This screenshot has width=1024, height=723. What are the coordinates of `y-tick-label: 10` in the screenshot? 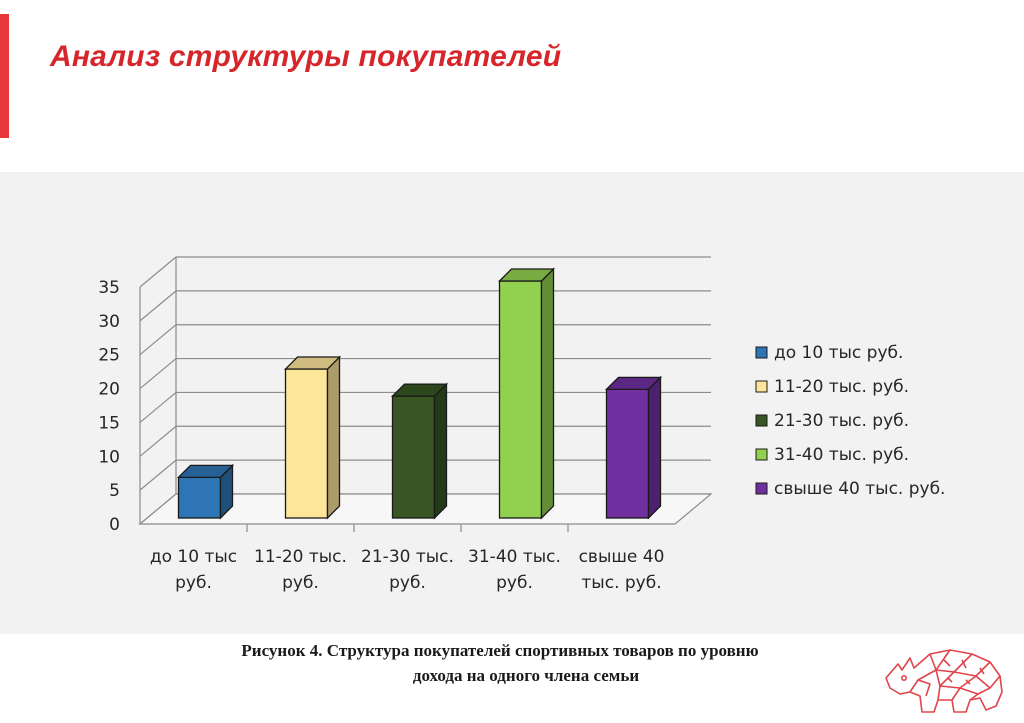 It's located at (109, 457).